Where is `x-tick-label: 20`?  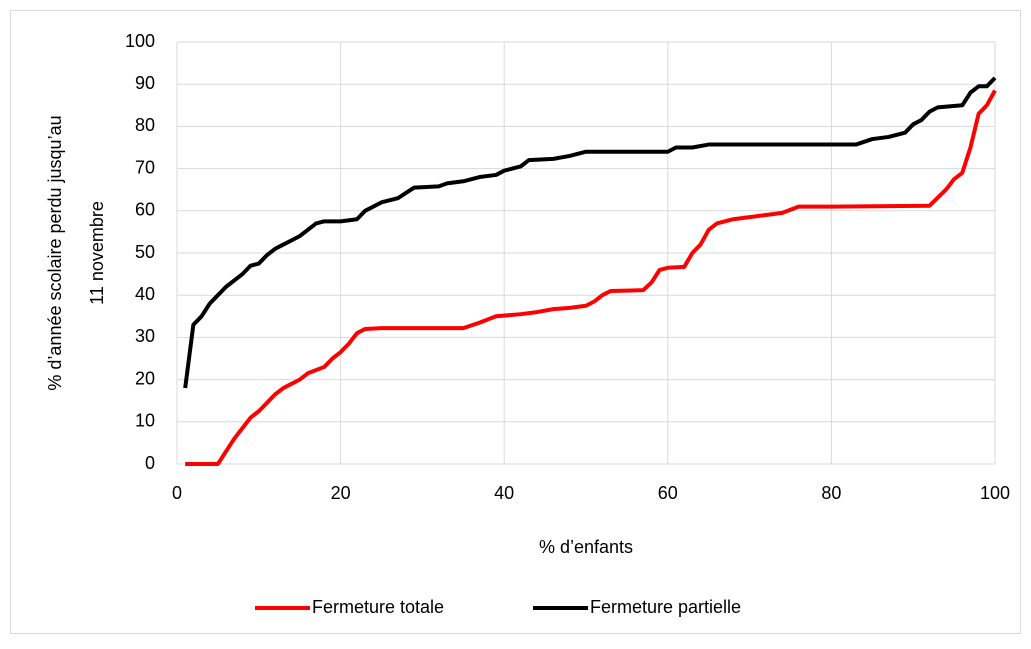
x-tick-label: 20 is located at coordinates (341, 493).